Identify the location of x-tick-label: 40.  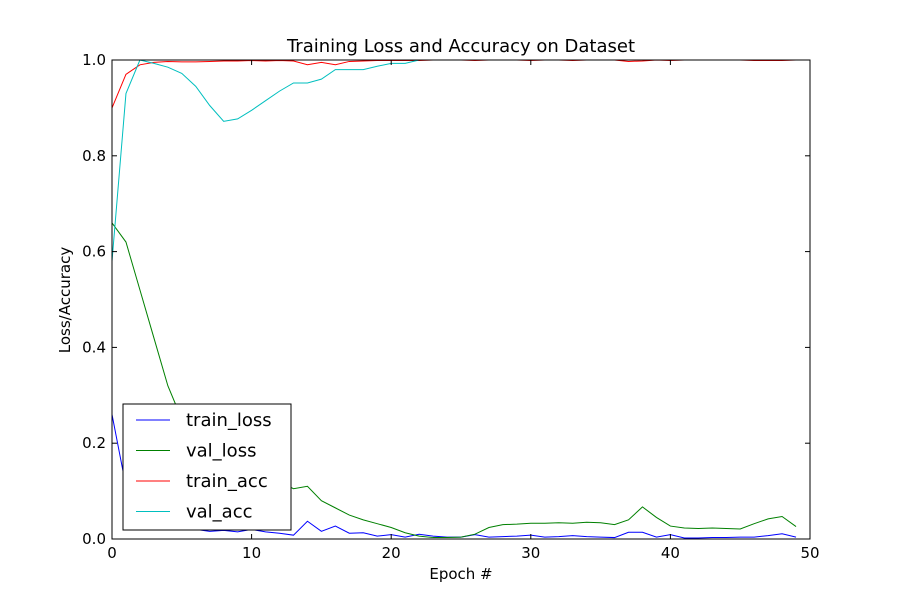
(670, 553).